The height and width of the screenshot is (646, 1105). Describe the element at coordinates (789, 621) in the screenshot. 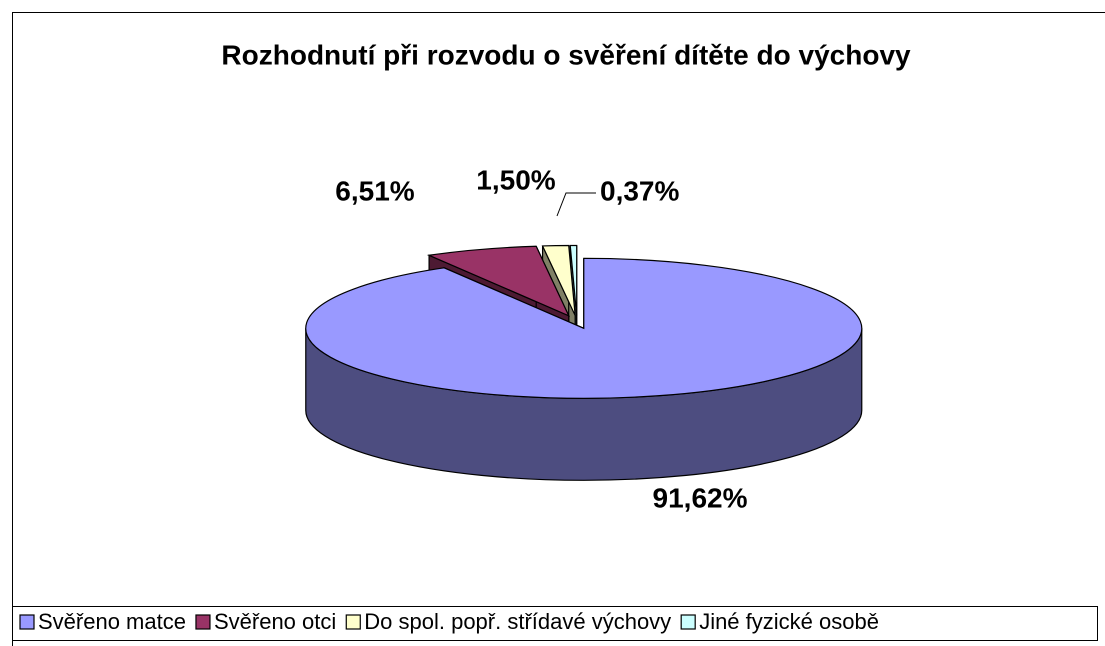

I see `legend-label: Jiné fyzické osobě` at that location.